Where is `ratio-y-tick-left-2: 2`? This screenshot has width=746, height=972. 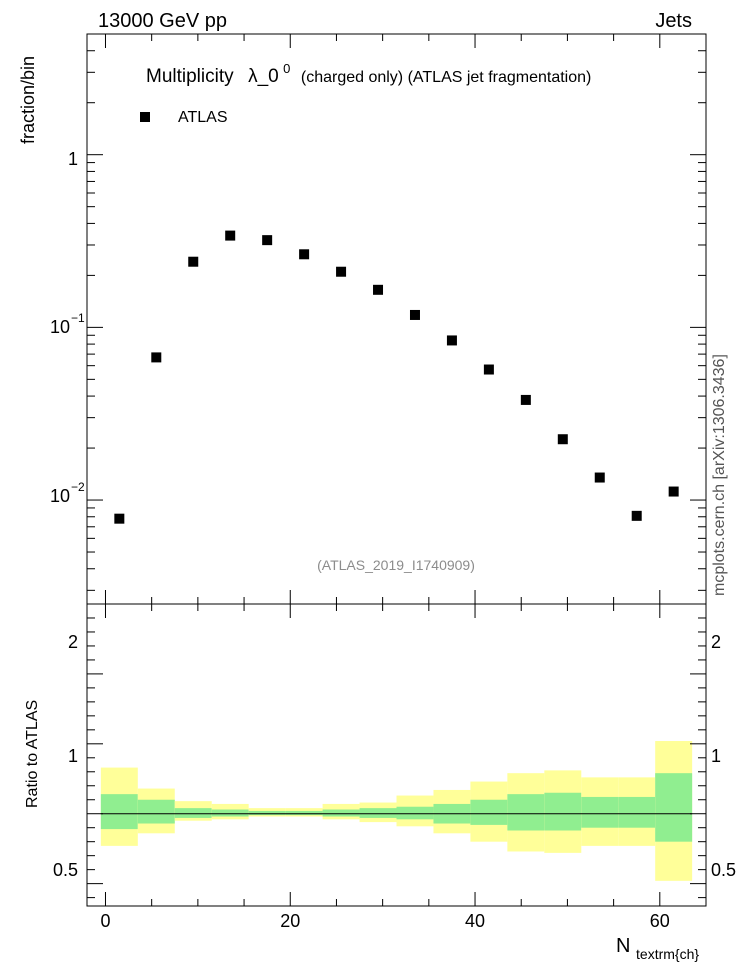 ratio-y-tick-left-2: 2 is located at coordinates (73, 642).